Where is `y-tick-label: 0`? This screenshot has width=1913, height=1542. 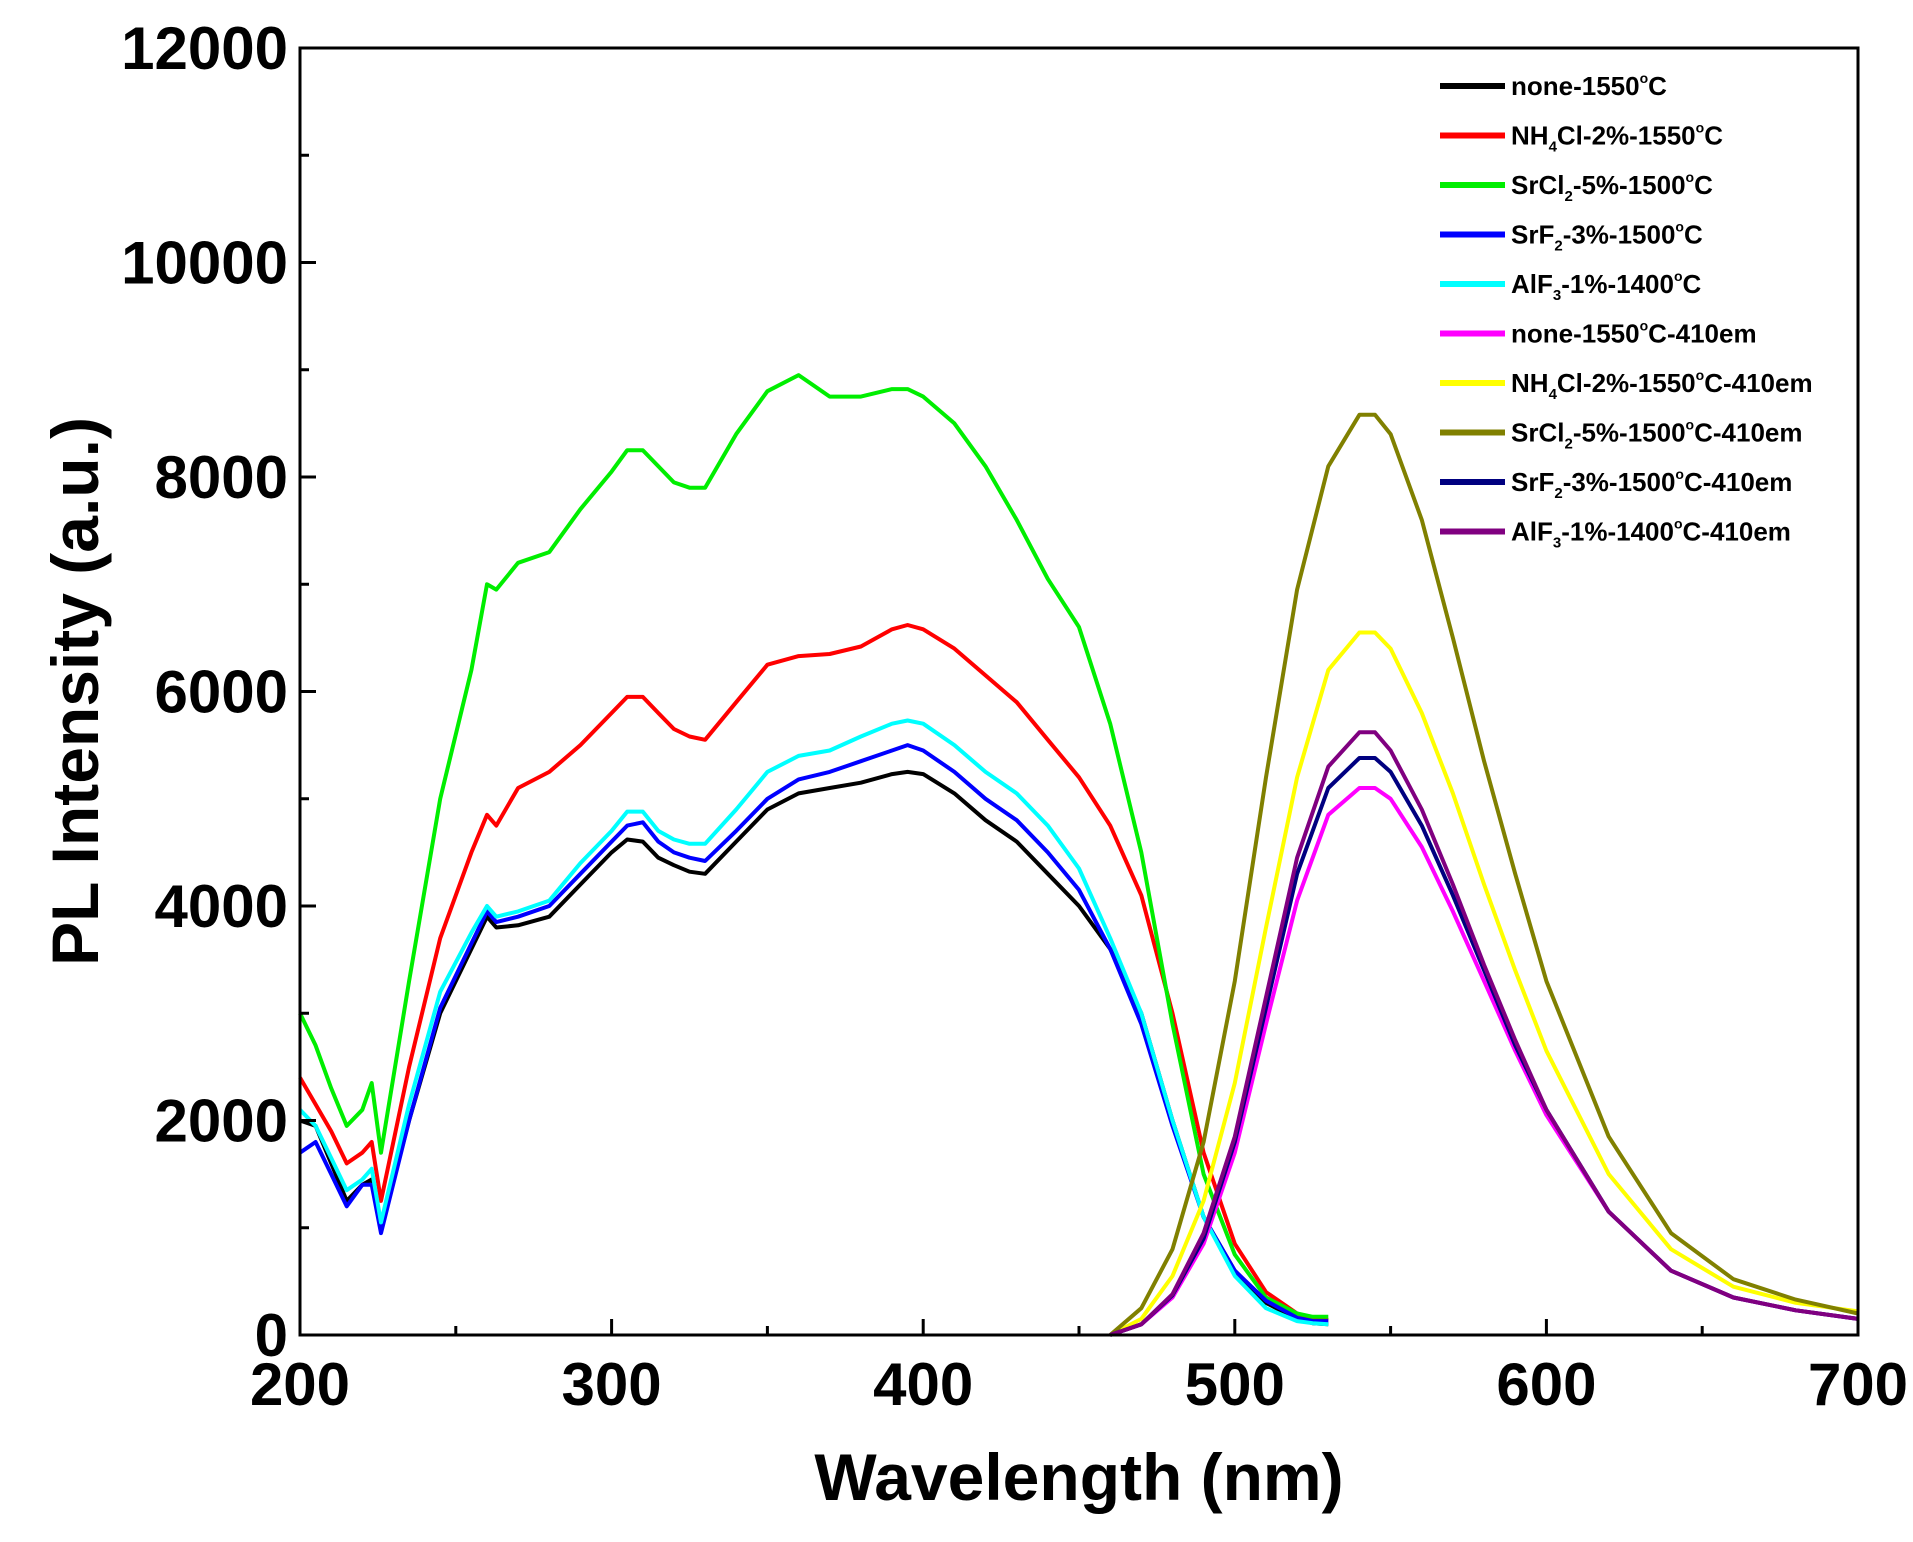
y-tick-label: 0 is located at coordinates (271, 1335).